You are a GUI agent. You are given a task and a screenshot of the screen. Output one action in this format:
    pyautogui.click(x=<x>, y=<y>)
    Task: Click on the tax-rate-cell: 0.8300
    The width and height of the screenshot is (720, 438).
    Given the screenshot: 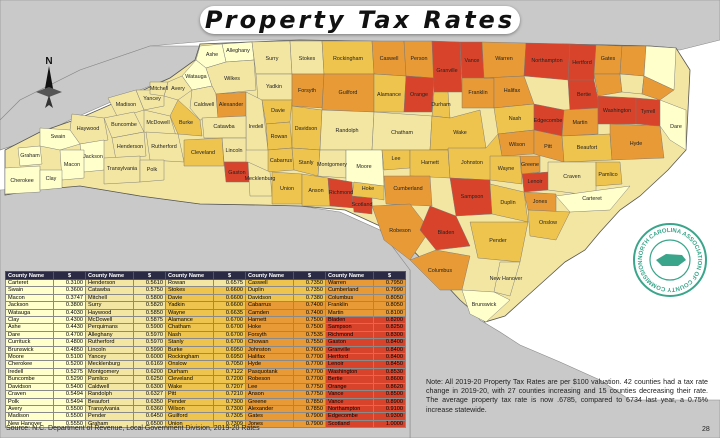 What is the action you would take?
    pyautogui.click(x=389, y=335)
    